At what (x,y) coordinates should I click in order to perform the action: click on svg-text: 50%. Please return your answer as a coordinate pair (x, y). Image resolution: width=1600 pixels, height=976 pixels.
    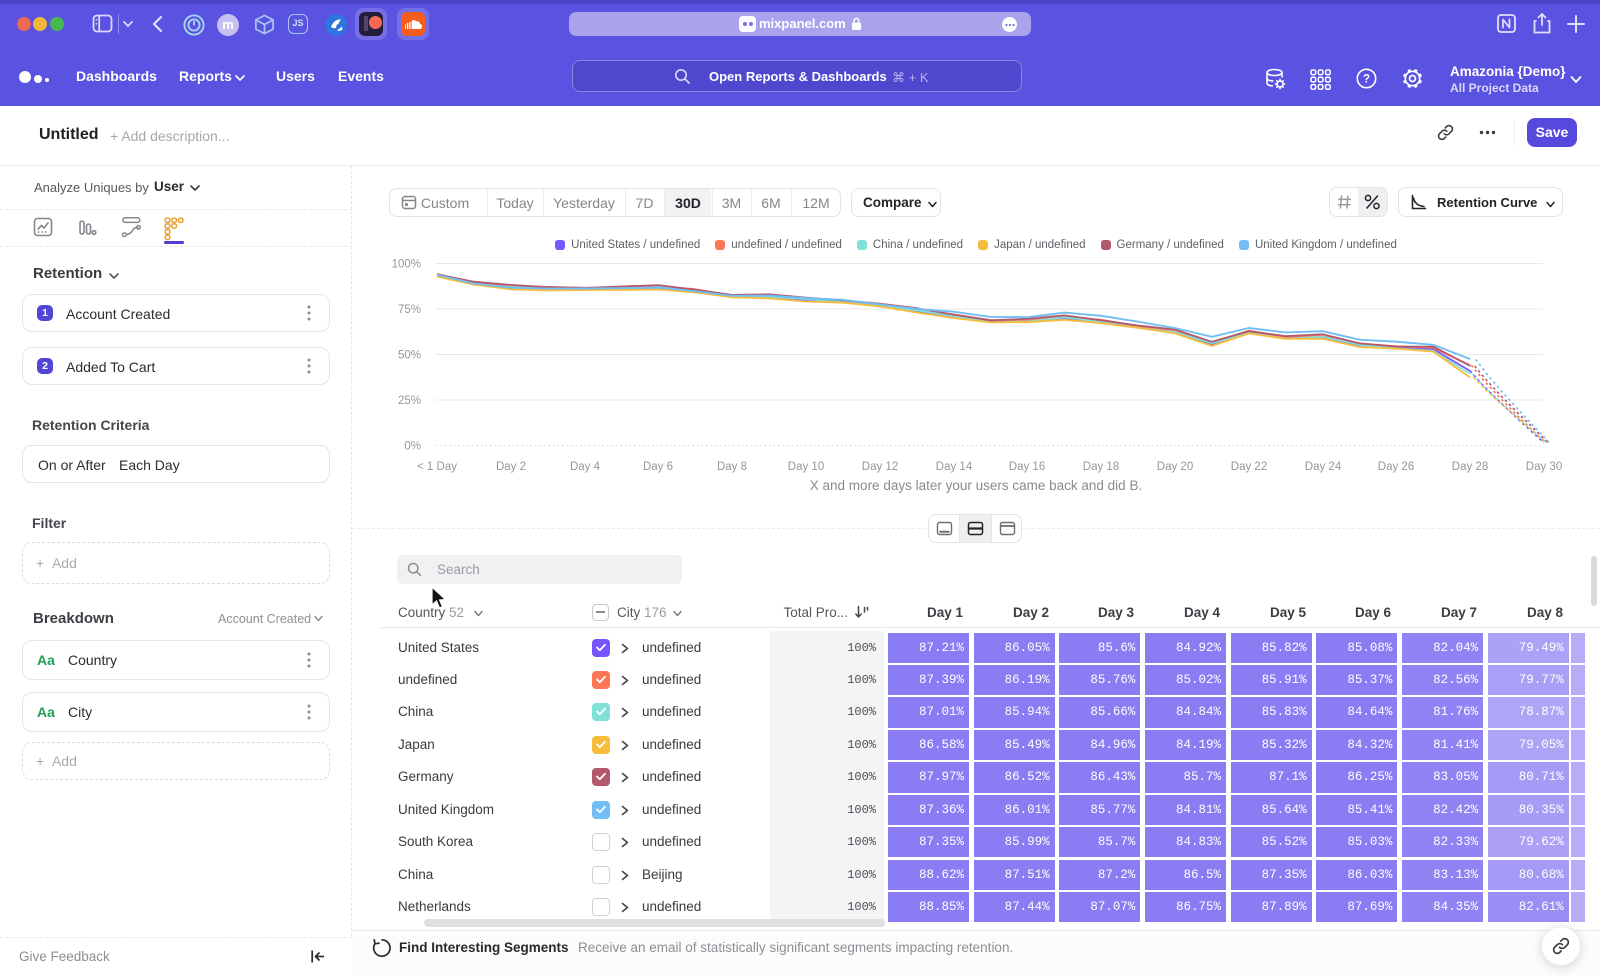
    Looking at the image, I should click on (409, 356).